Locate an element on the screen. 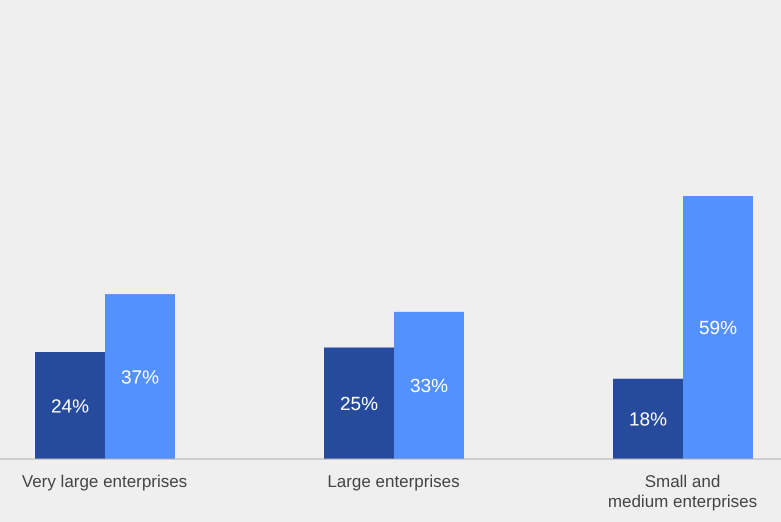 Image resolution: width=781 pixels, height=522 pixels. x-tick-label: Very large enterprises is located at coordinates (105, 481).